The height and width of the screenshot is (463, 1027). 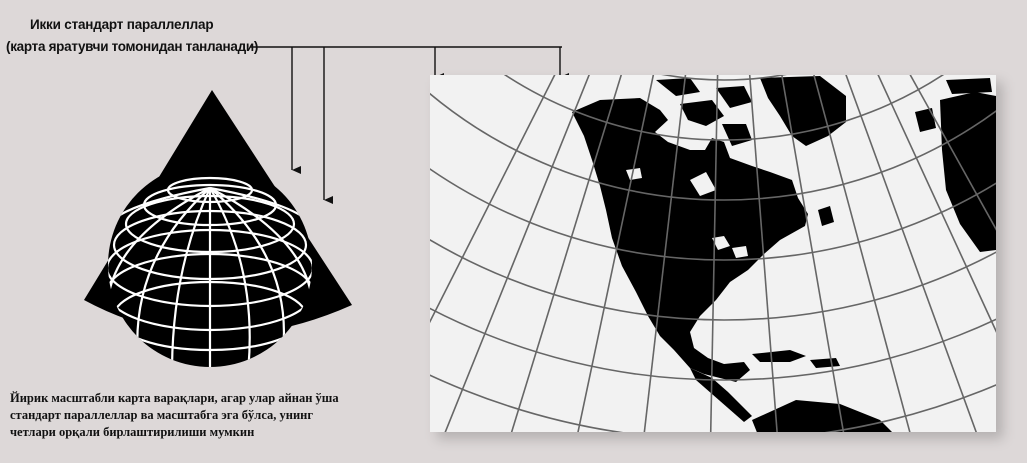 What do you see at coordinates (132, 432) in the screenshot?
I see `caption-line: четлари орқали бирлаштирилиши мумкин` at bounding box center [132, 432].